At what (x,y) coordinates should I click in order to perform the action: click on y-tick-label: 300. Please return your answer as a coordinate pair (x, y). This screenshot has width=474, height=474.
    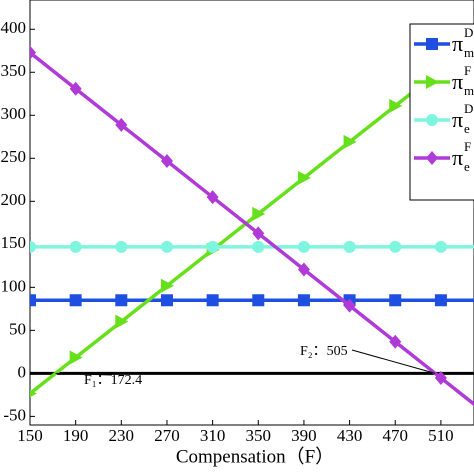
    Looking at the image, I should click on (14, 113).